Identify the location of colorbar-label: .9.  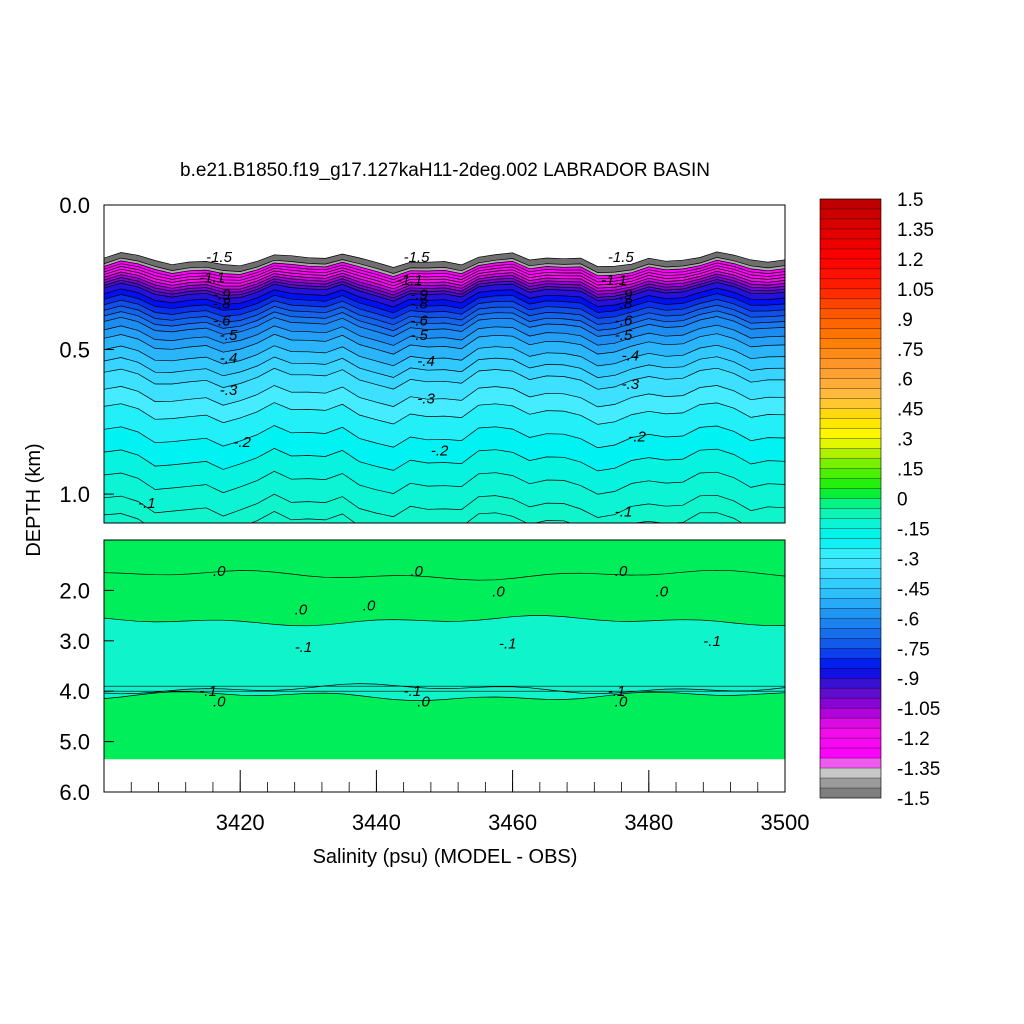
(905, 320).